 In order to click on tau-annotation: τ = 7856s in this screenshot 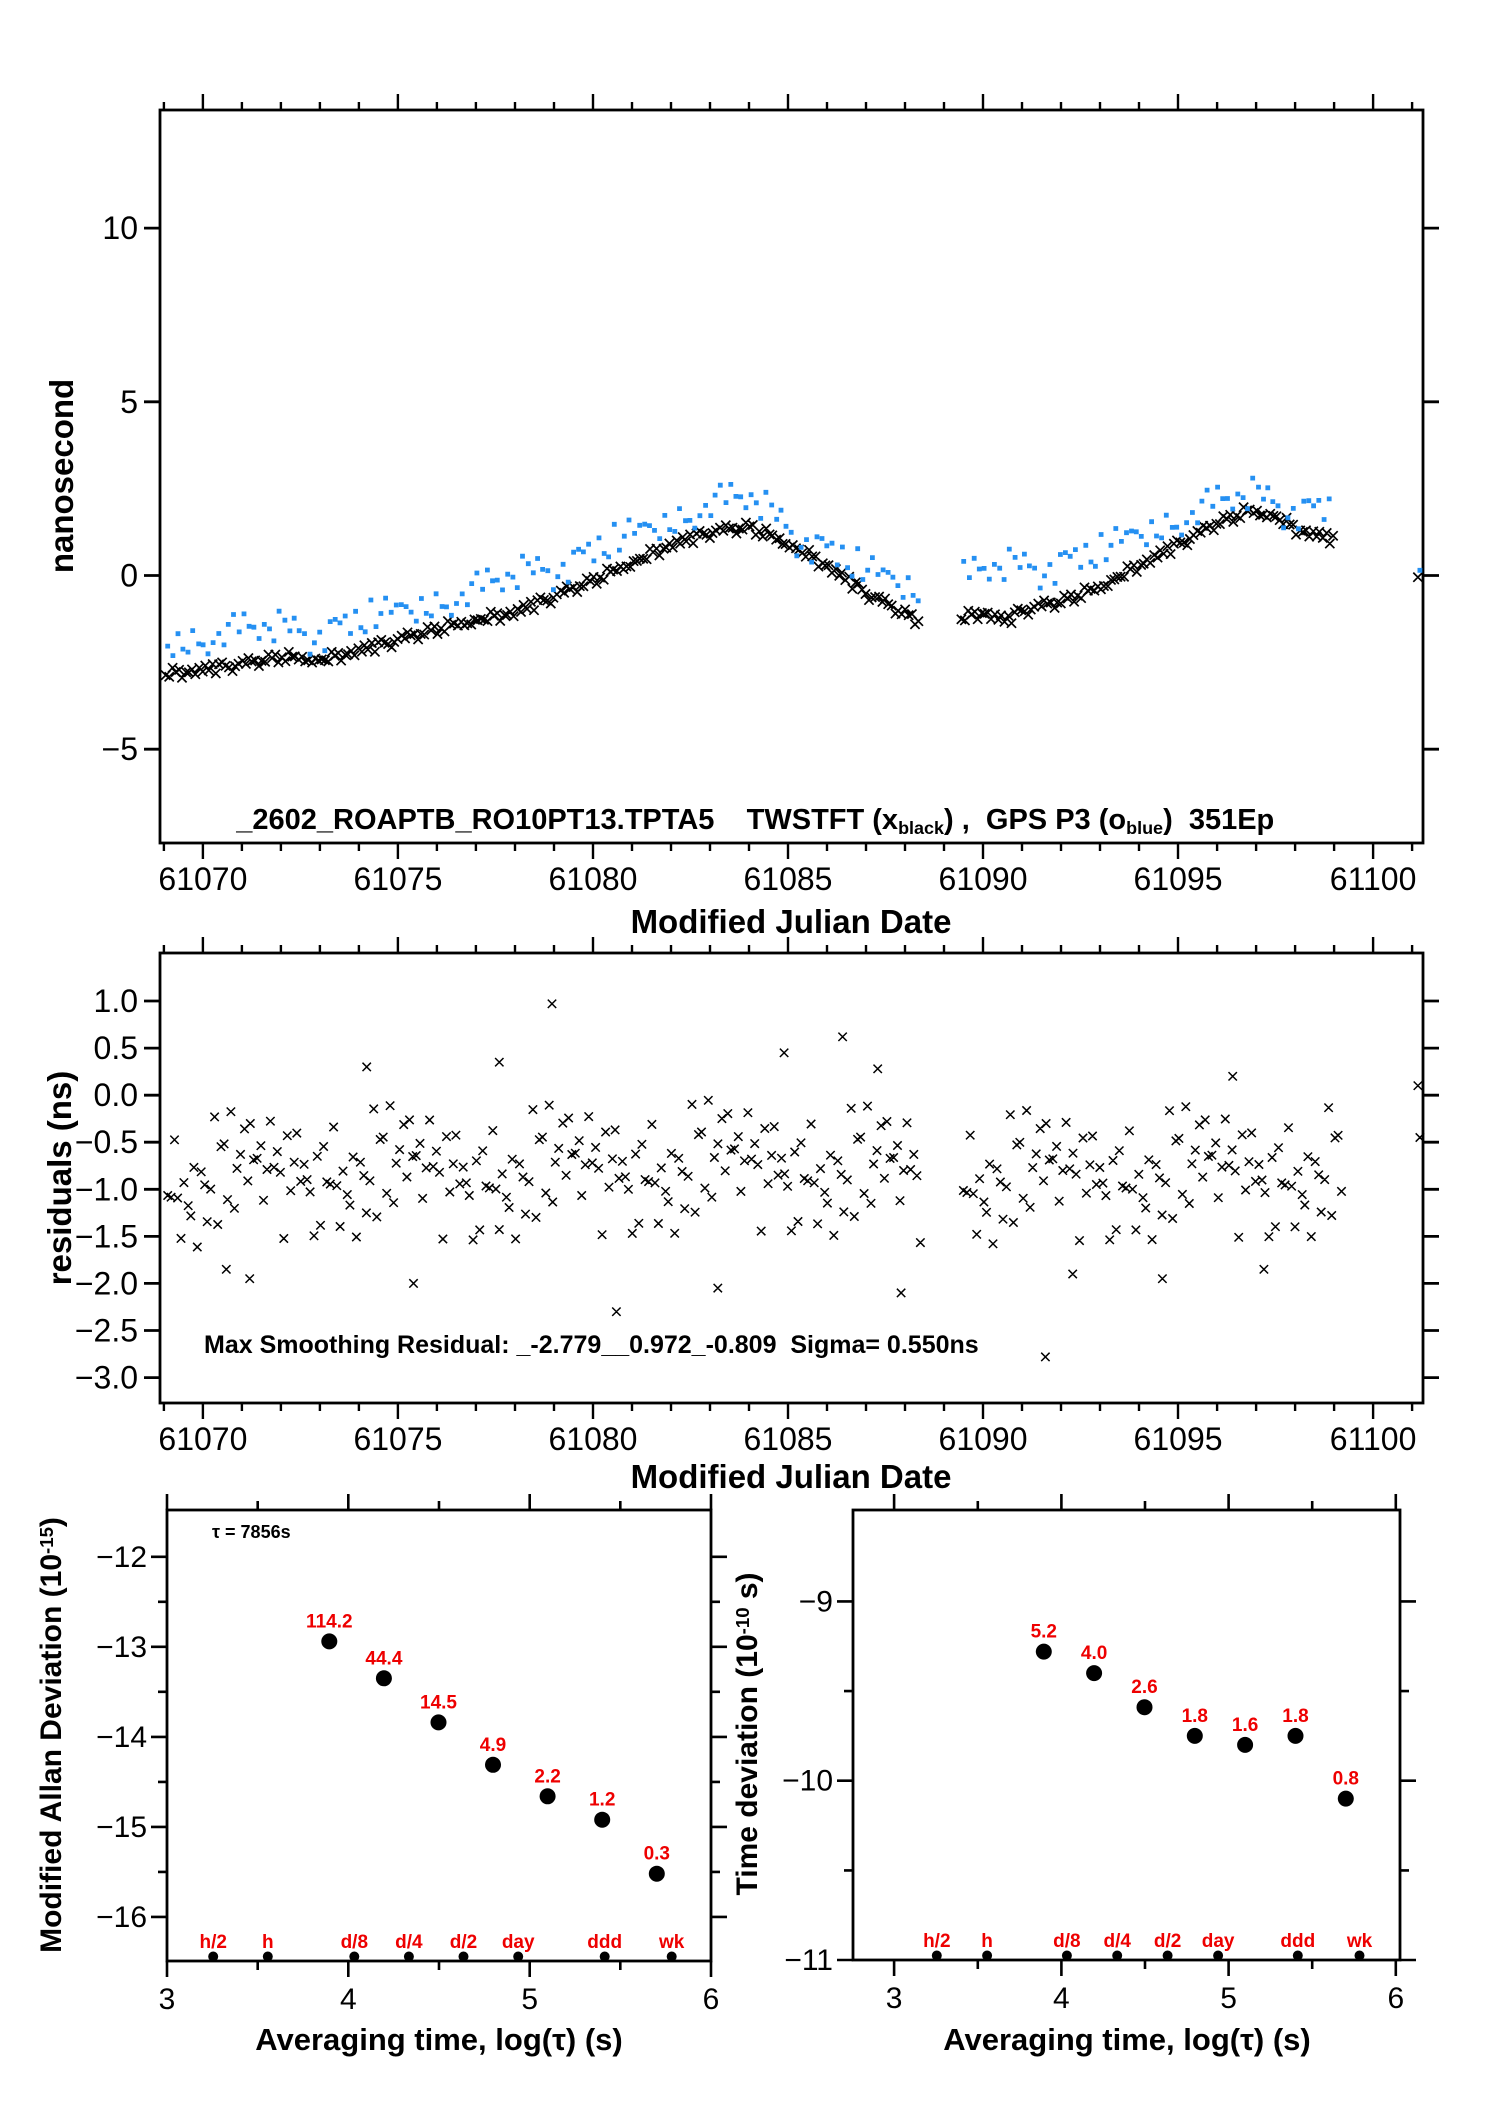, I will do `click(251, 1532)`.